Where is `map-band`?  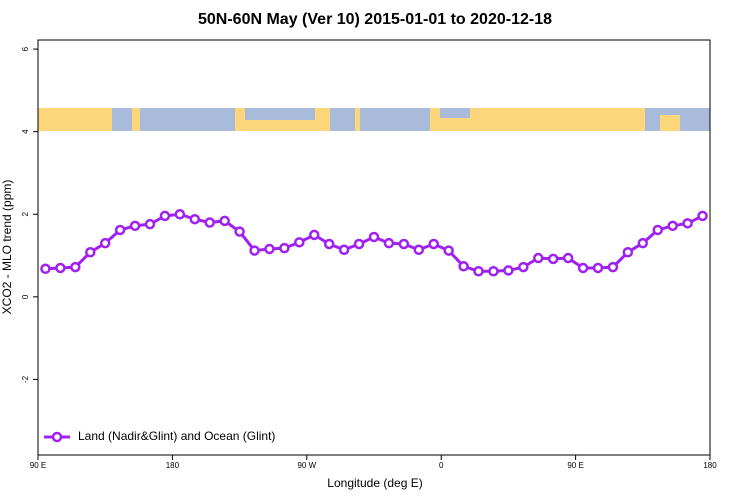 map-band is located at coordinates (374, 119).